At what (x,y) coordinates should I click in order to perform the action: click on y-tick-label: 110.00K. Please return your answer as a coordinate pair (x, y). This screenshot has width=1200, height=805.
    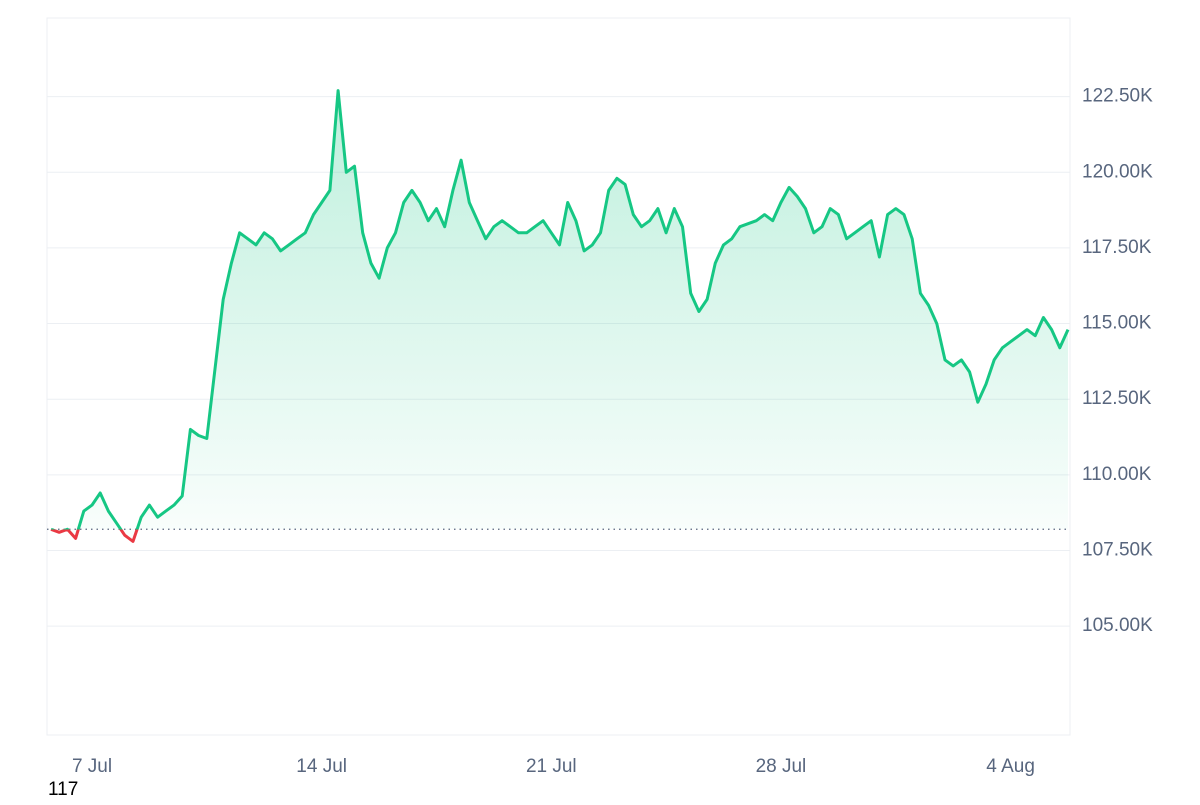
    Looking at the image, I should click on (1117, 474).